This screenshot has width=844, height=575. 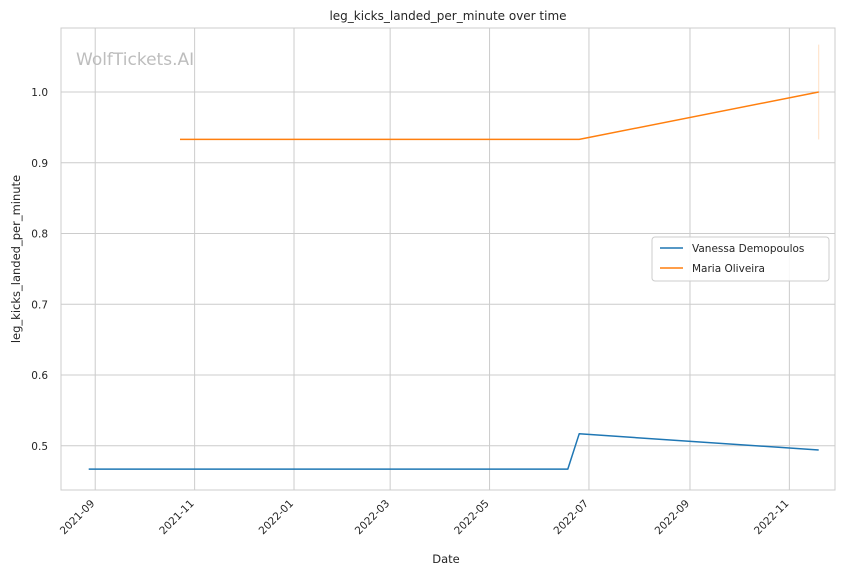 I want to click on legend: Vanessa Demopoulos Maria Oliveira, so click(x=740, y=259).